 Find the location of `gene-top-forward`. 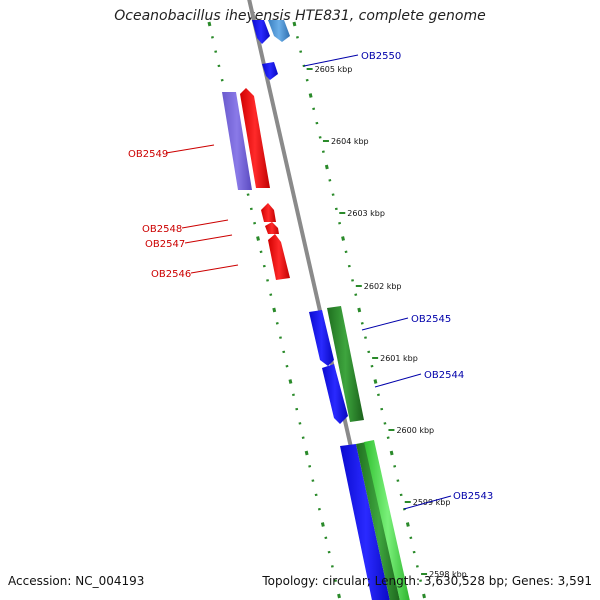

gene-top-forward is located at coordinates (261, 32).